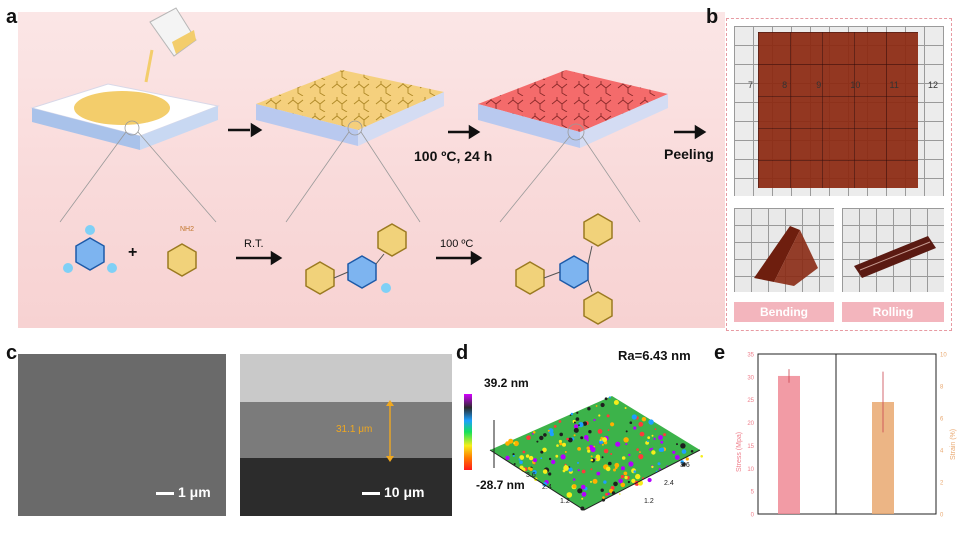  Describe the element at coordinates (453, 156) in the screenshot. I see `reaction-condition-text: 100 ºC, 24 h` at that location.